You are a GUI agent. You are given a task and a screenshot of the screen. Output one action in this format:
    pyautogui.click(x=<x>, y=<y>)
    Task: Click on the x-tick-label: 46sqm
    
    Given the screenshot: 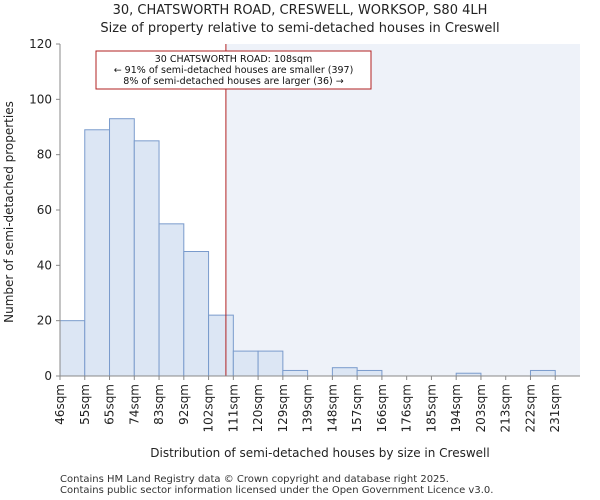 What is the action you would take?
    pyautogui.click(x=60, y=404)
    